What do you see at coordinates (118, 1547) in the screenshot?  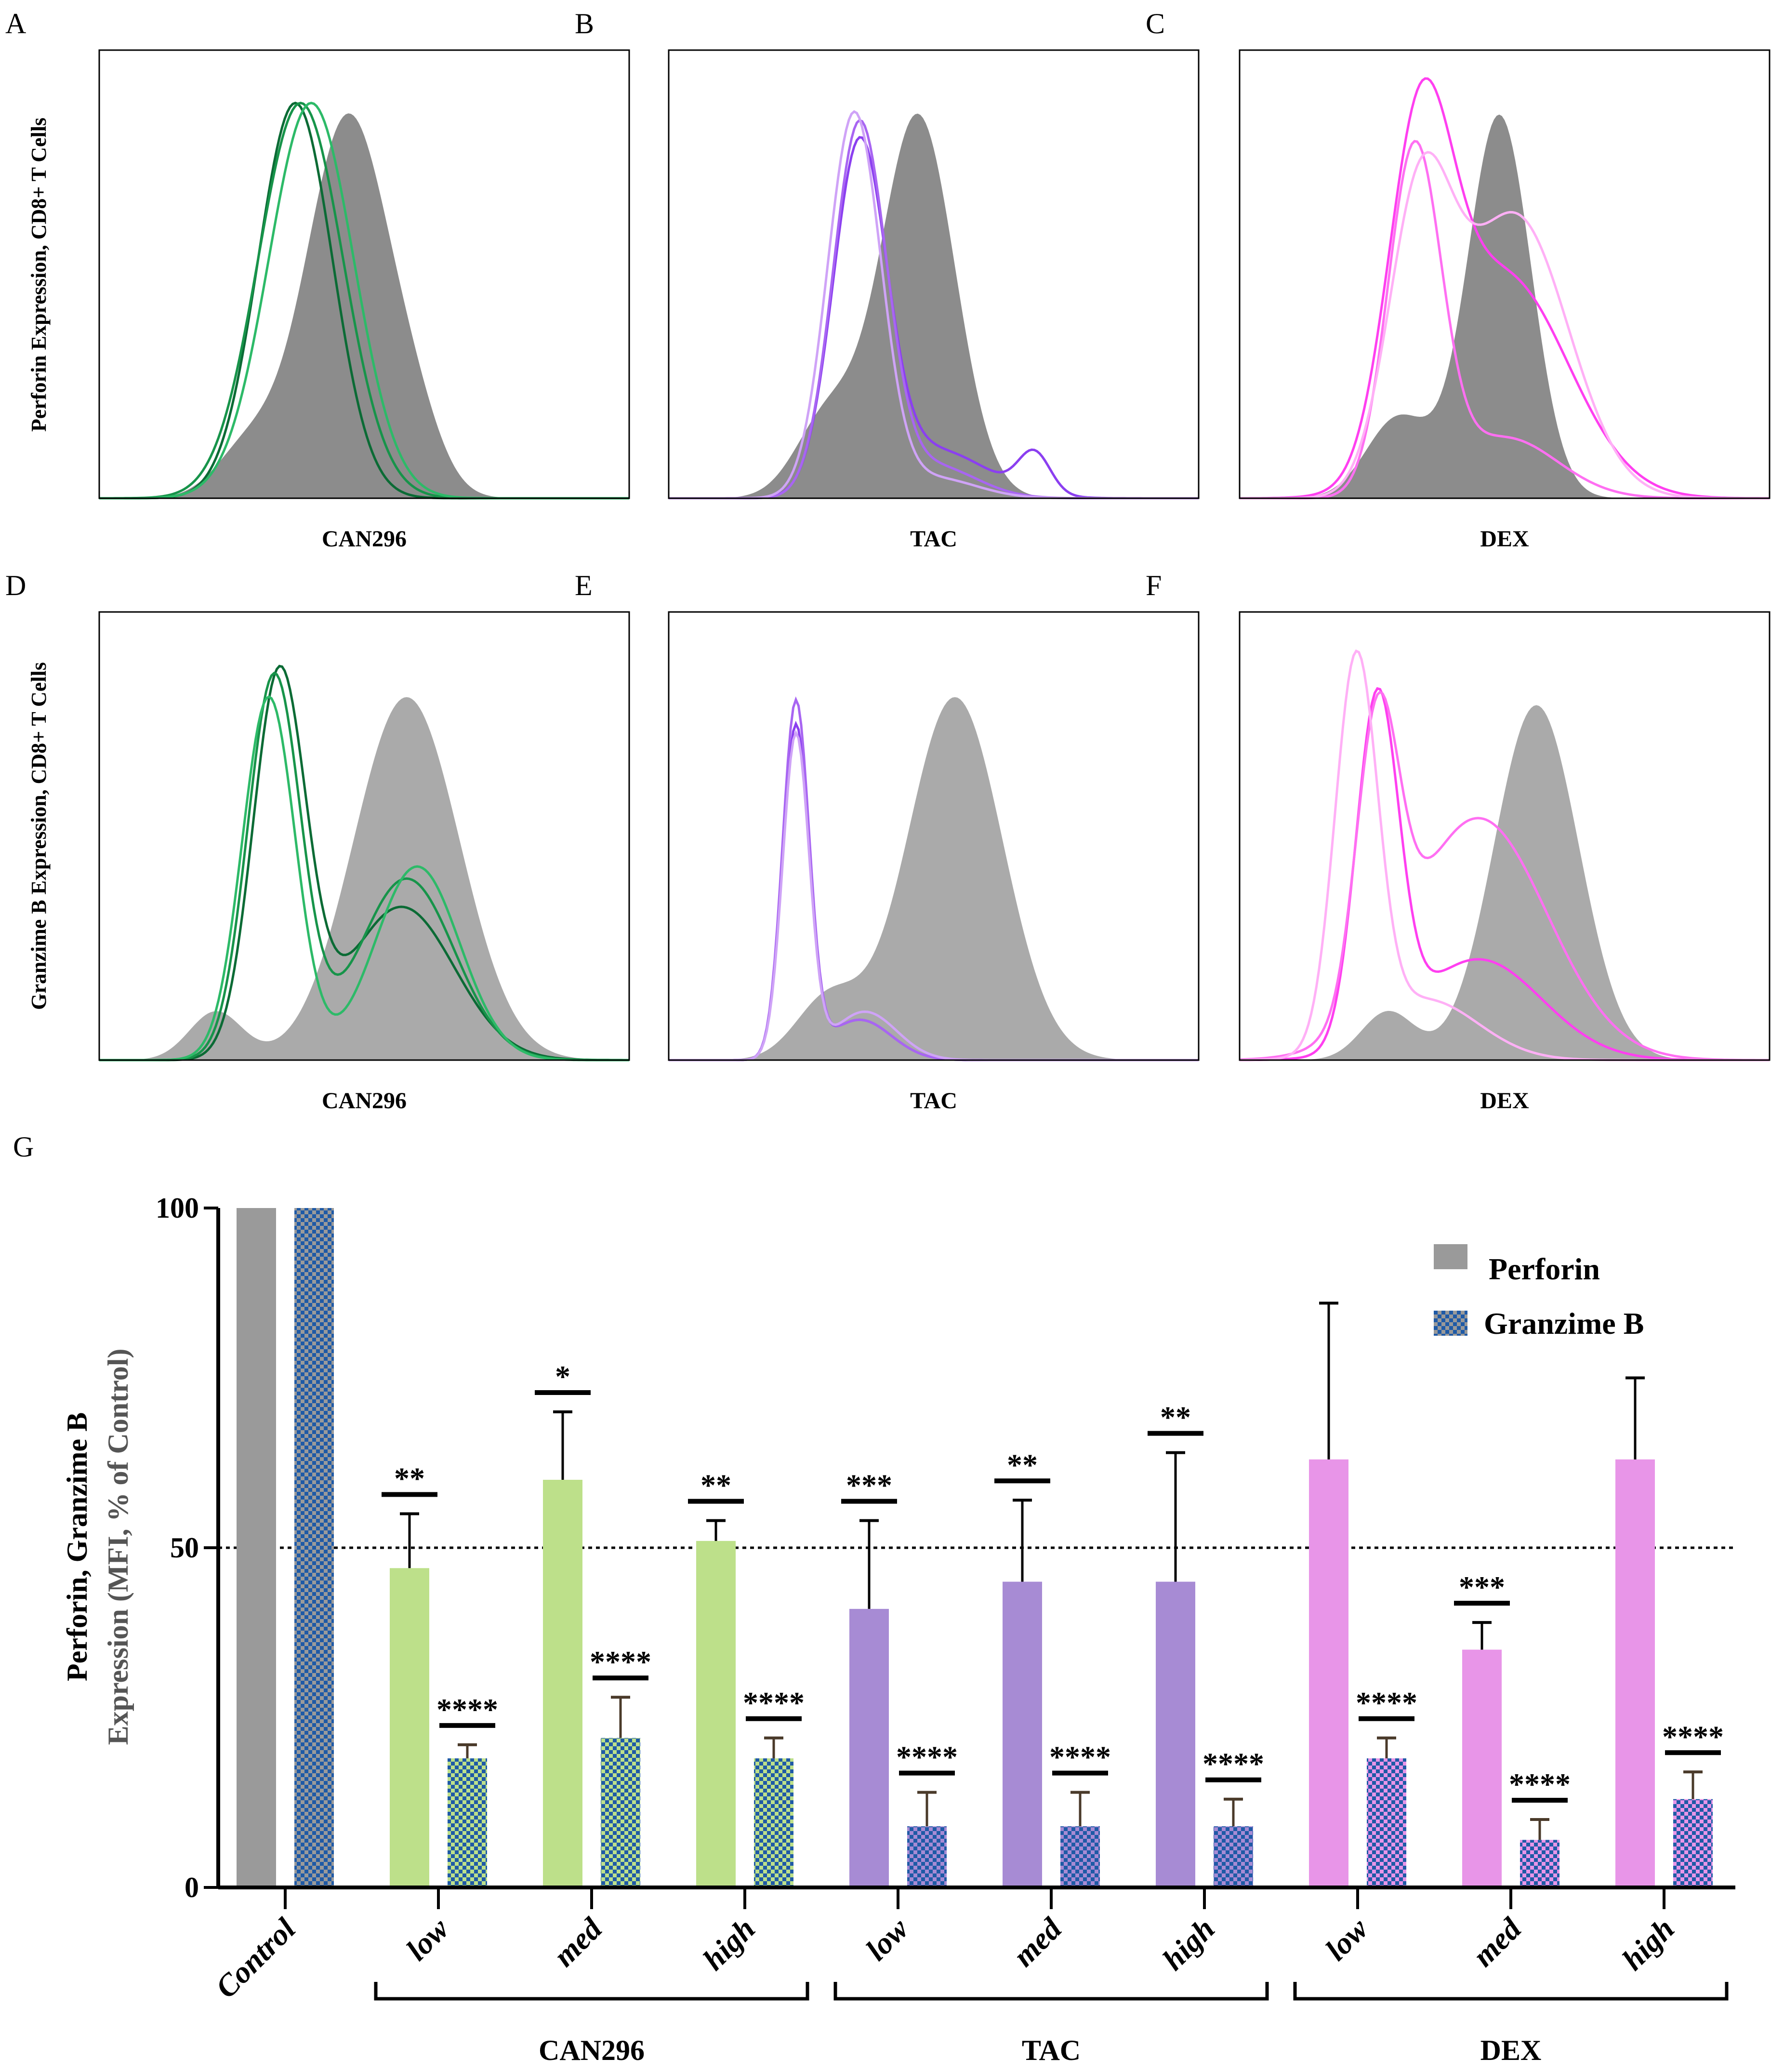 I see `bar-ylabel-line2: Expression (MFI, % of Control)` at bounding box center [118, 1547].